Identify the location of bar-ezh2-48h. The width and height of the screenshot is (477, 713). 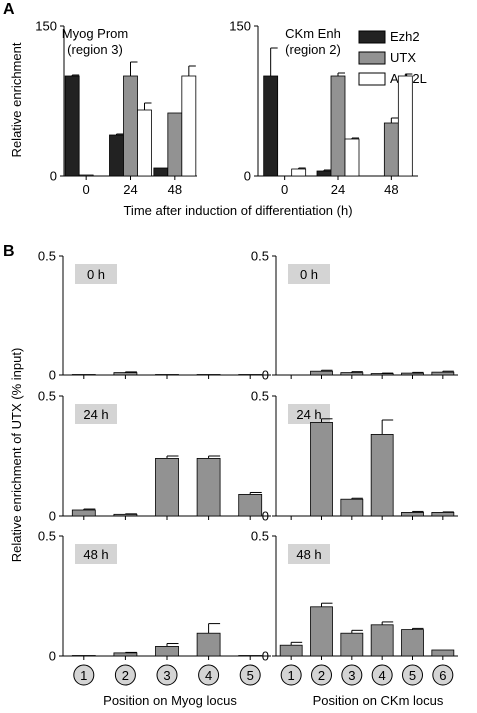
(161, 172).